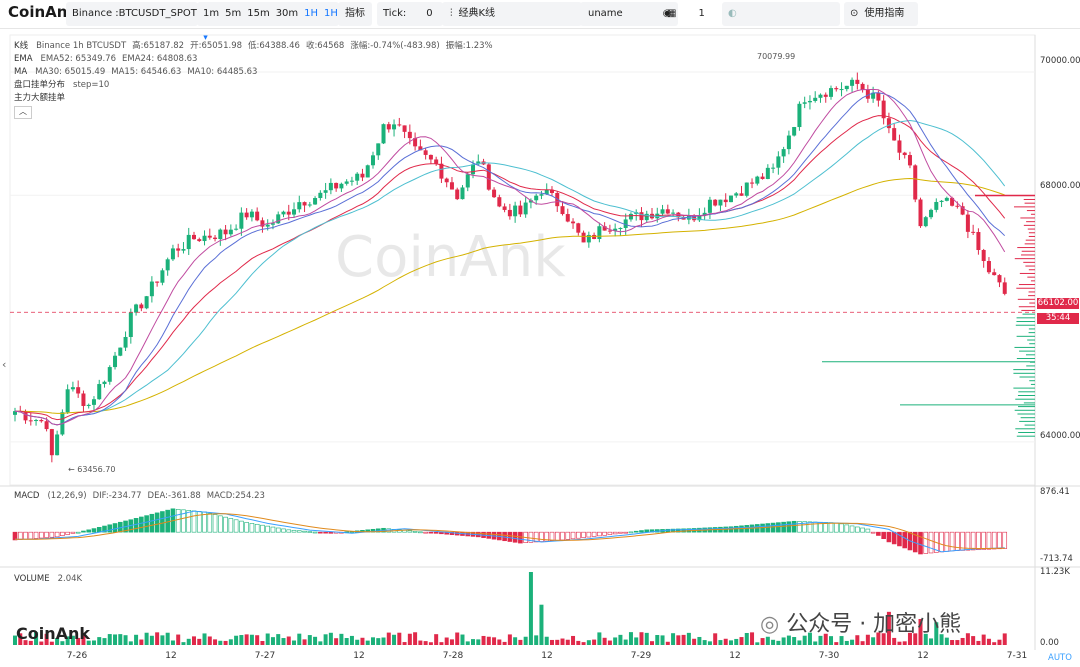 The image size is (1080, 667). Describe the element at coordinates (132, 14) in the screenshot. I see `symbol-selector: Binance :BTCUSDT_SPOT` at that location.